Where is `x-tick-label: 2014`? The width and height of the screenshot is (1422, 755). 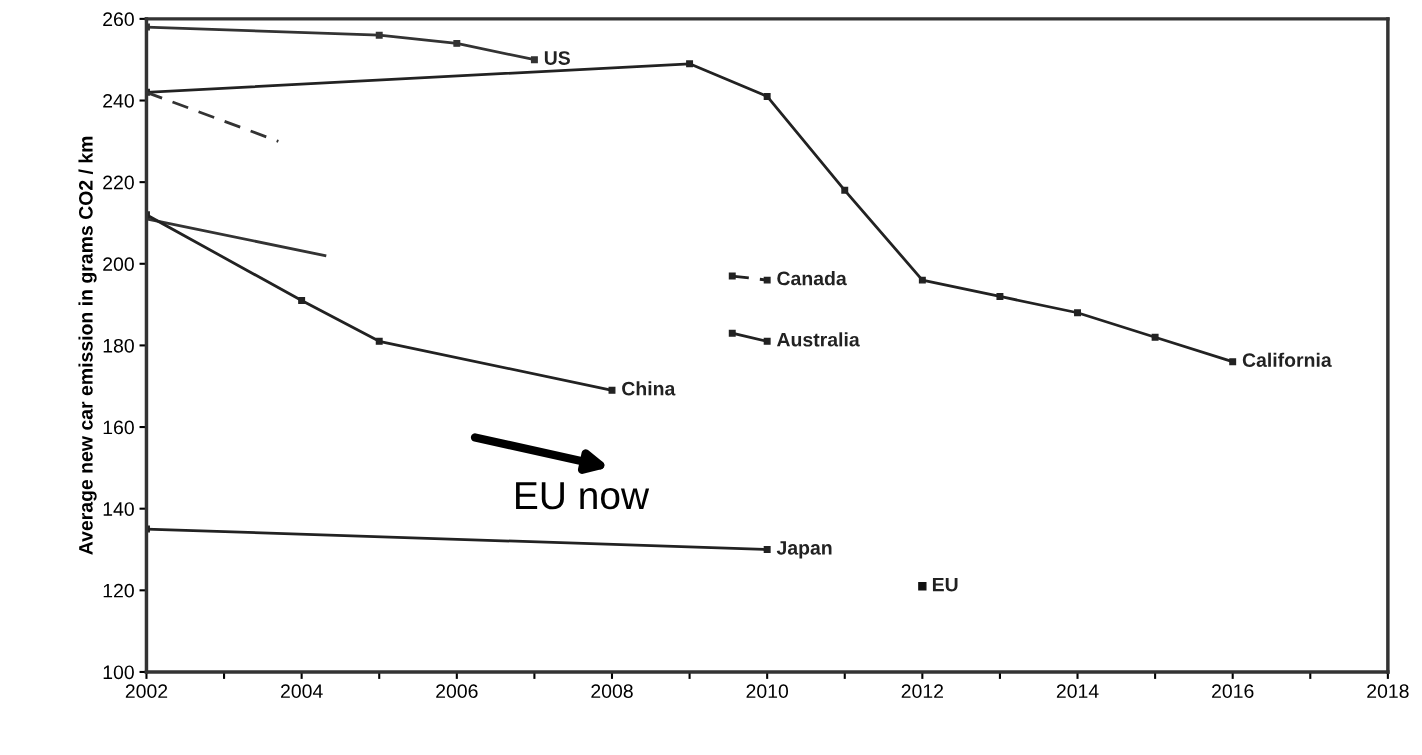 x-tick-label: 2014 is located at coordinates (1077, 691).